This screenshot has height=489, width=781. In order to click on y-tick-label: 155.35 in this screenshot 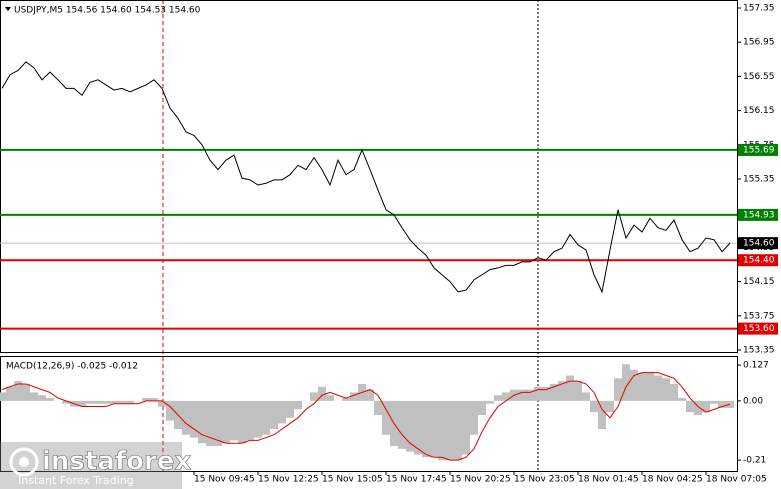, I will do `click(759, 180)`.